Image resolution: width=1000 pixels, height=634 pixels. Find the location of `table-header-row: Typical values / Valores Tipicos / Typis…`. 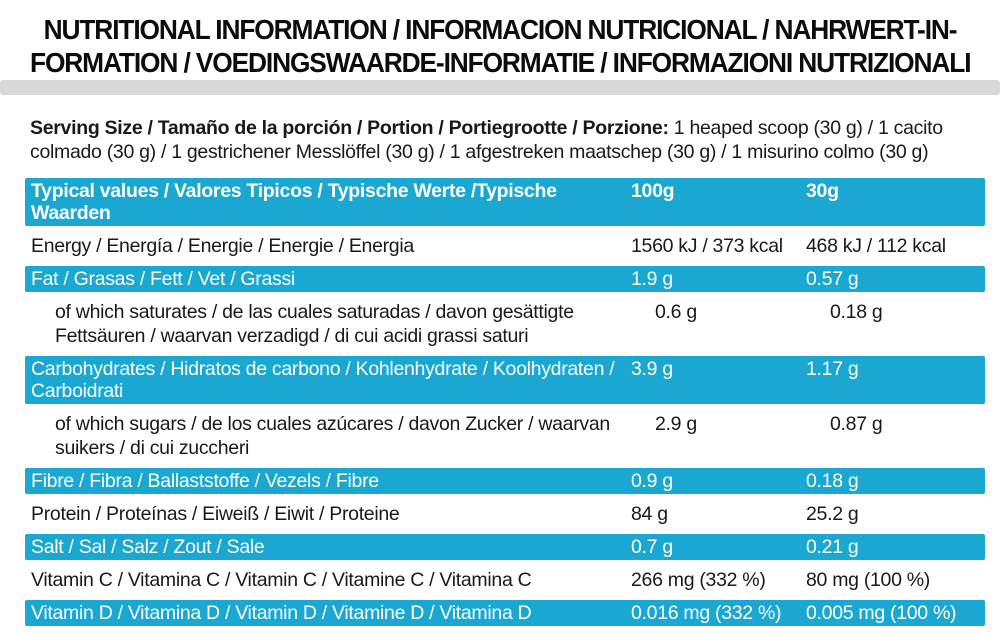

table-header-row: Typical values / Valores Tipicos / Typis… is located at coordinates (505, 202).